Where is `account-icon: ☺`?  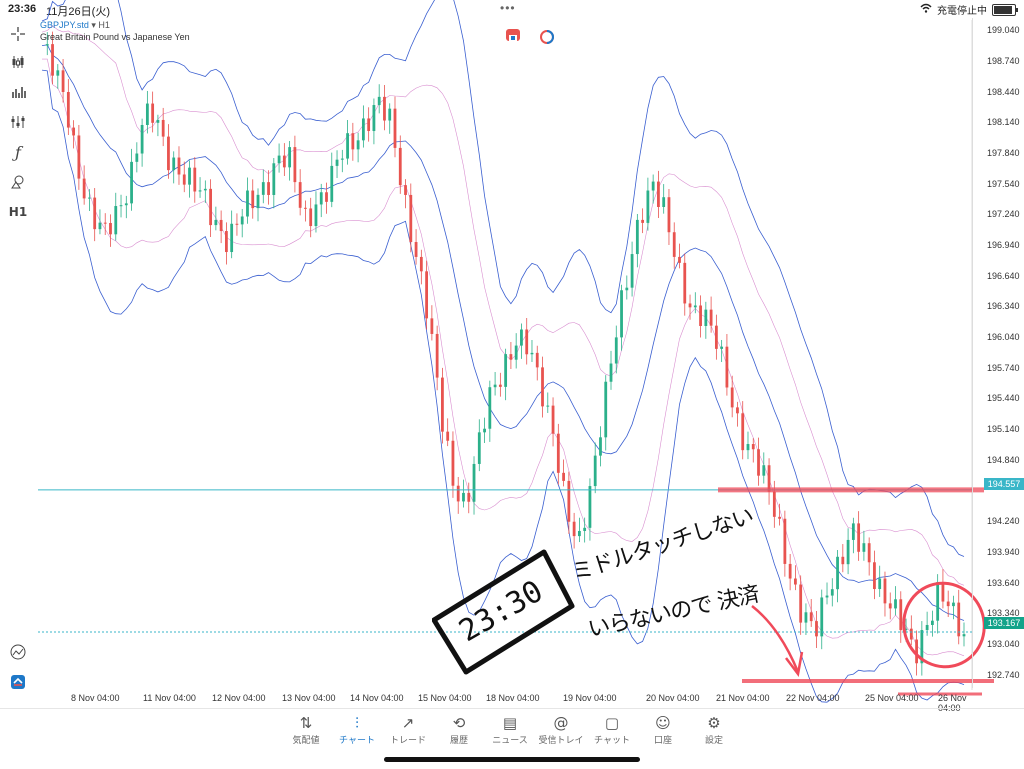 account-icon: ☺ is located at coordinates (663, 723).